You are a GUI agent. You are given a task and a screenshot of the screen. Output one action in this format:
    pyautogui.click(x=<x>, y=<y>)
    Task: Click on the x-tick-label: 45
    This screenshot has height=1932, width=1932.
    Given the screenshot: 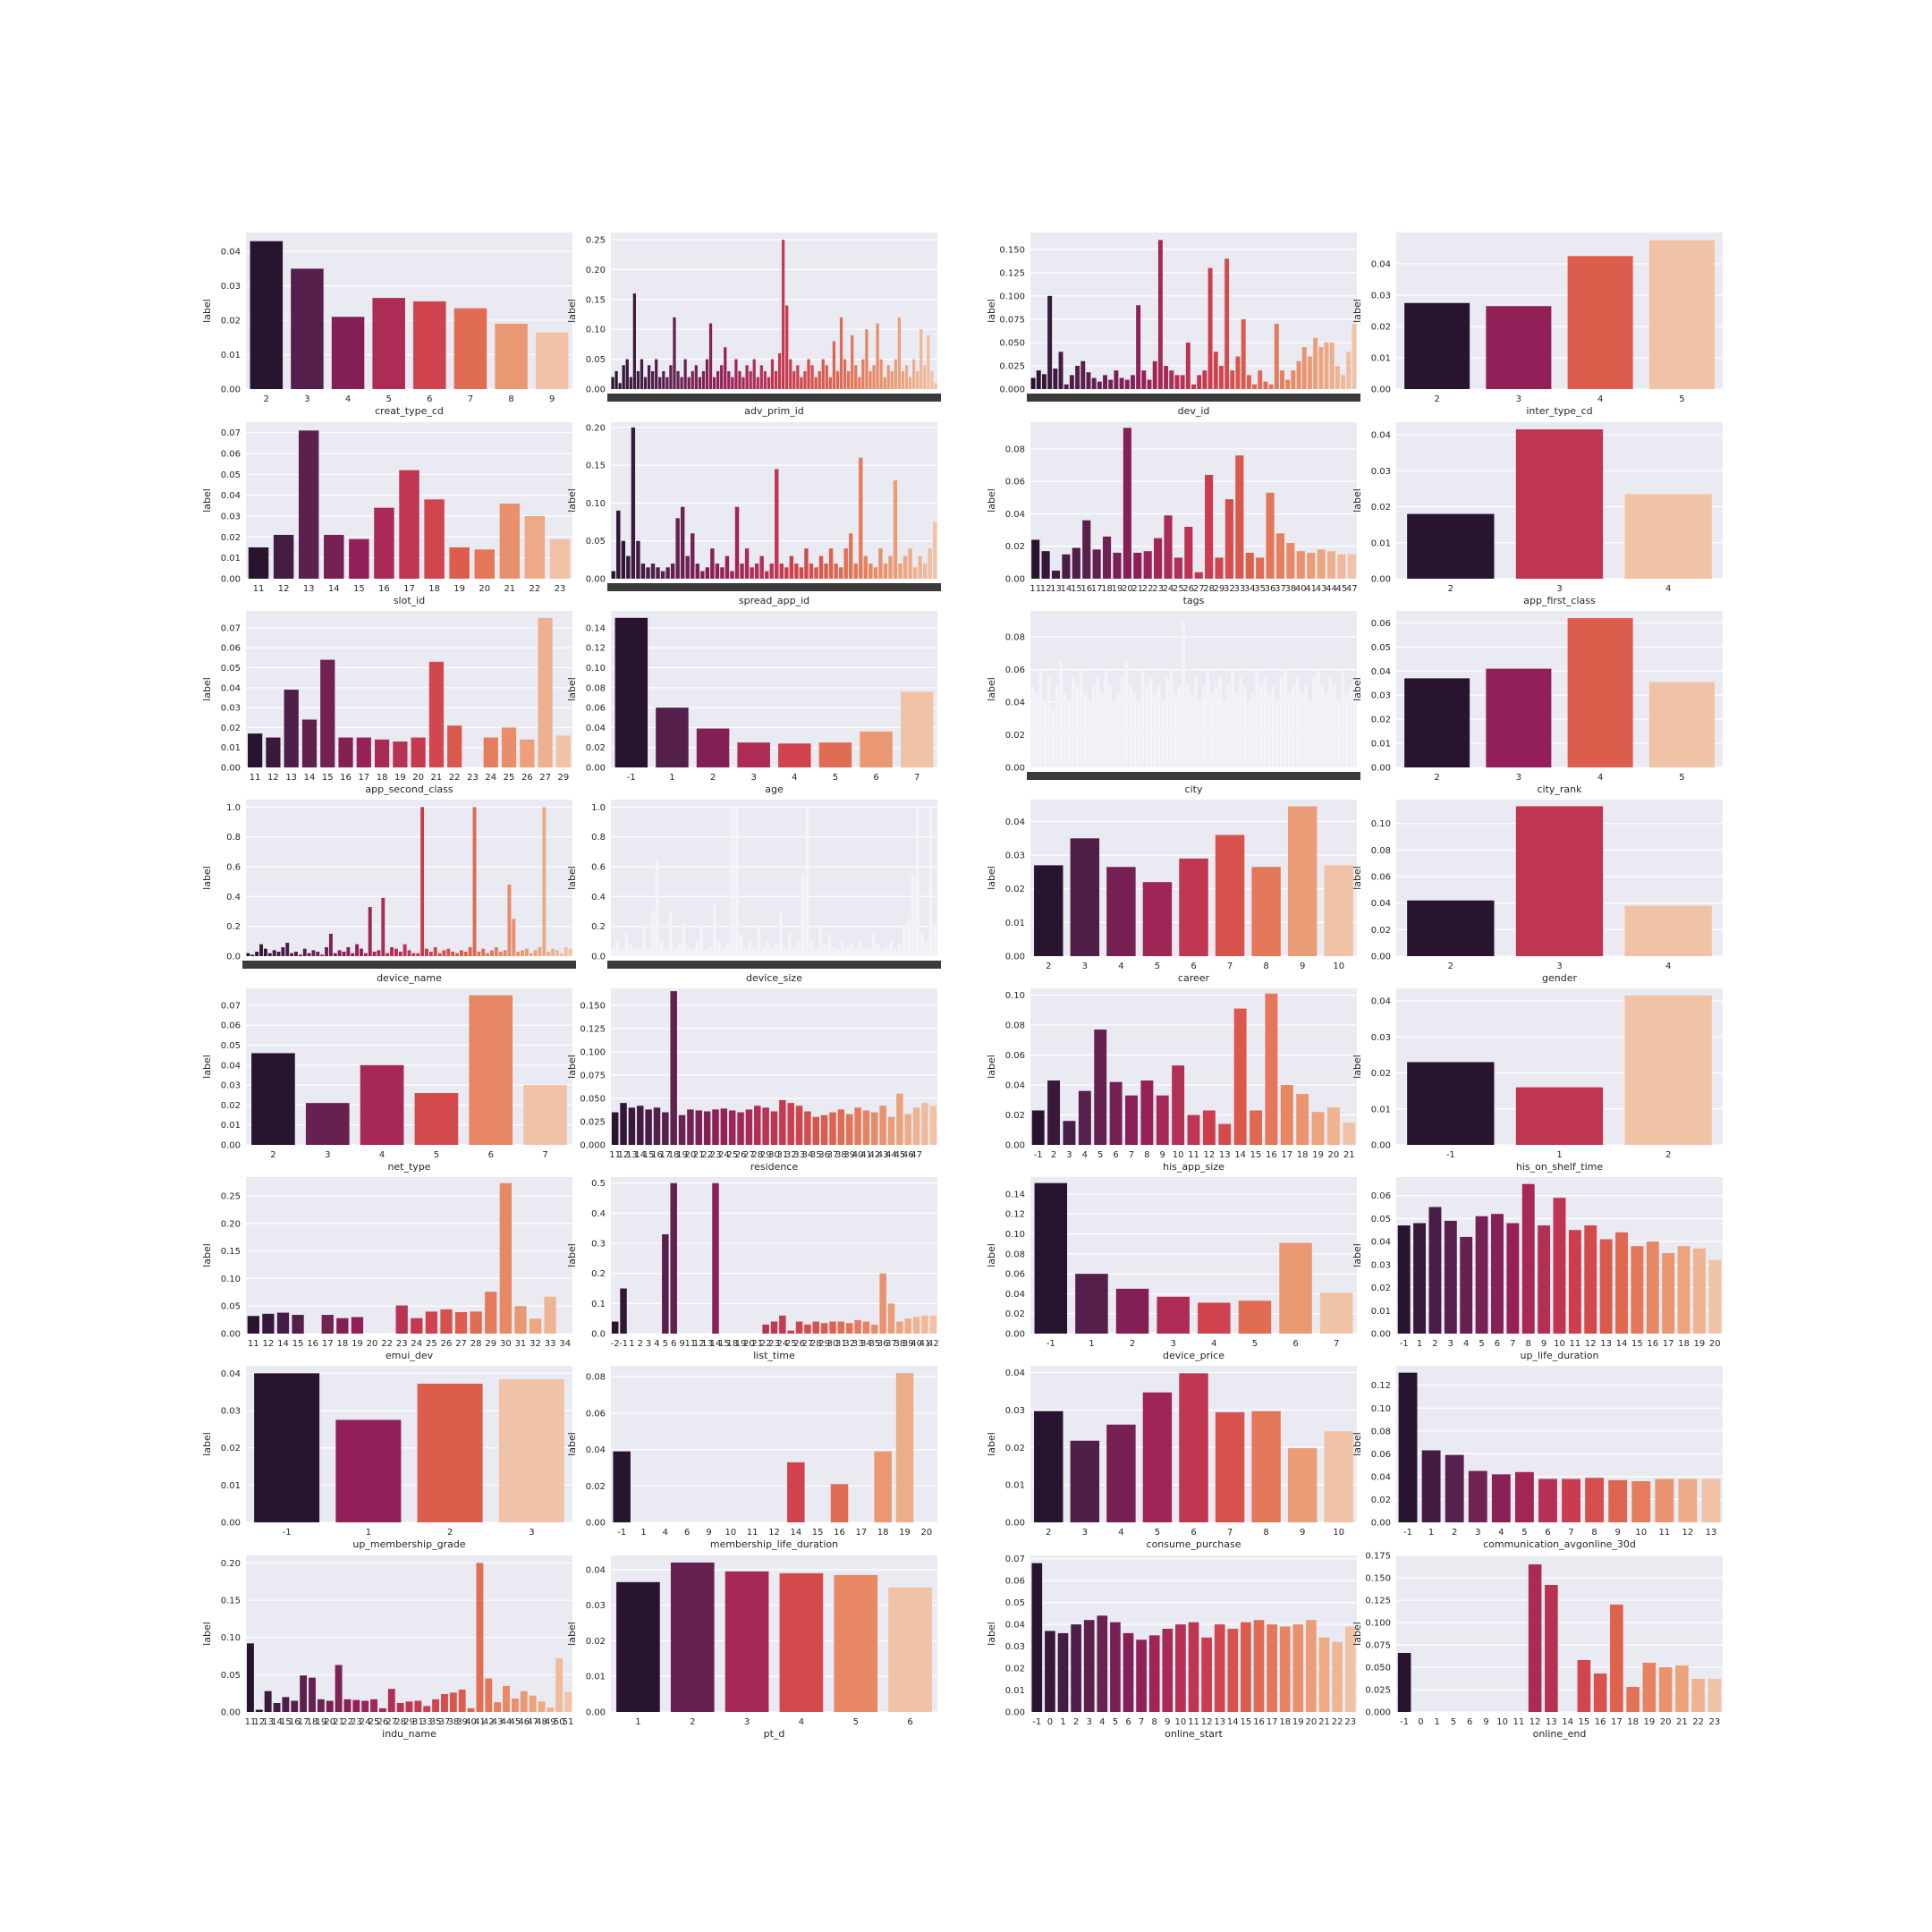 What is the action you would take?
    pyautogui.click(x=900, y=1155)
    